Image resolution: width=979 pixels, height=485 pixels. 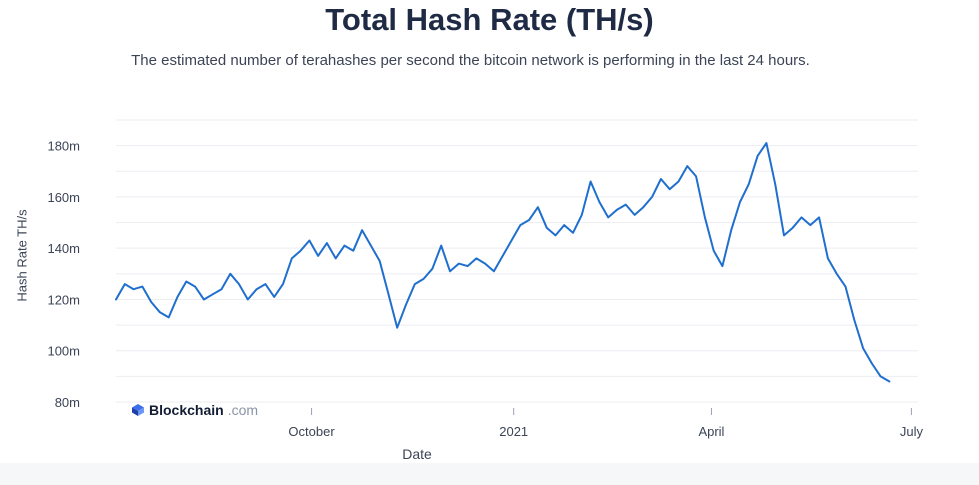 What do you see at coordinates (711, 431) in the screenshot?
I see `x-tick-label: April` at bounding box center [711, 431].